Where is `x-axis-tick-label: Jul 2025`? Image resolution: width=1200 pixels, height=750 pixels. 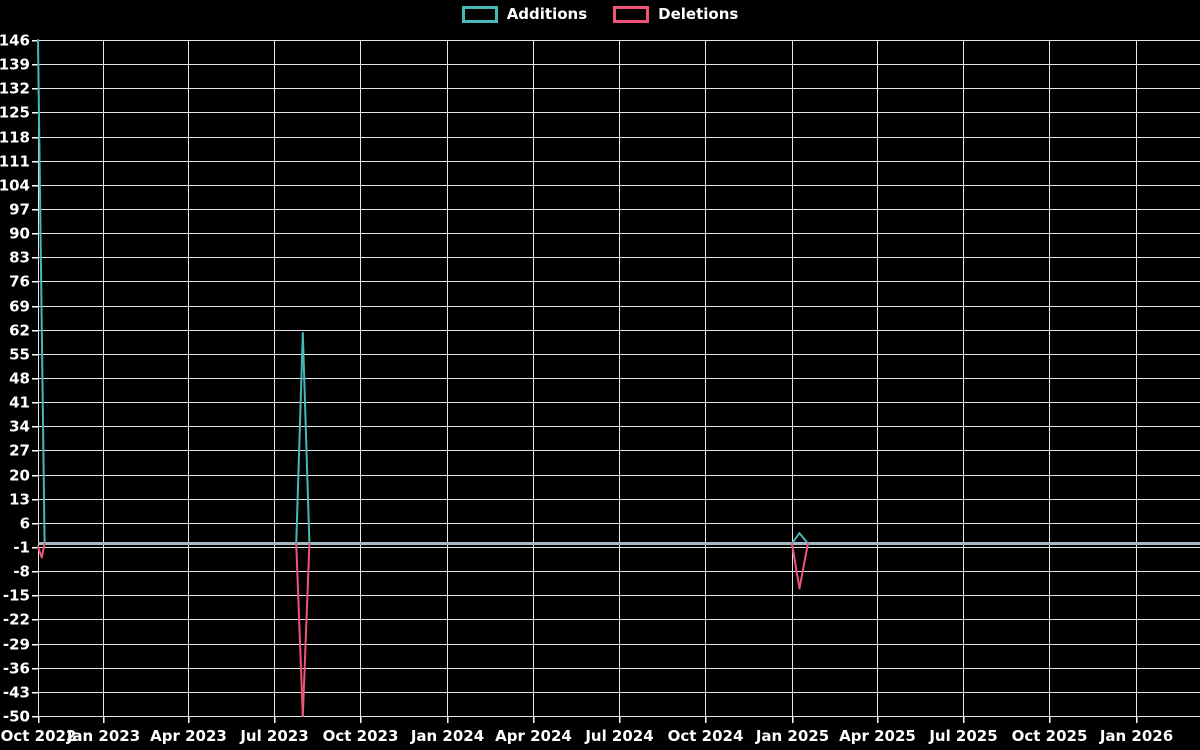
x-axis-tick-label: Jul 2025 is located at coordinates (962, 736).